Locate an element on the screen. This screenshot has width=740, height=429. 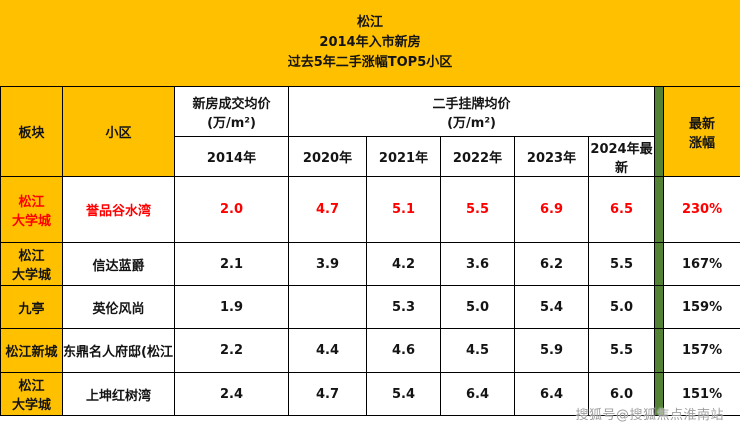
green-stripe-header is located at coordinates (659, 131).